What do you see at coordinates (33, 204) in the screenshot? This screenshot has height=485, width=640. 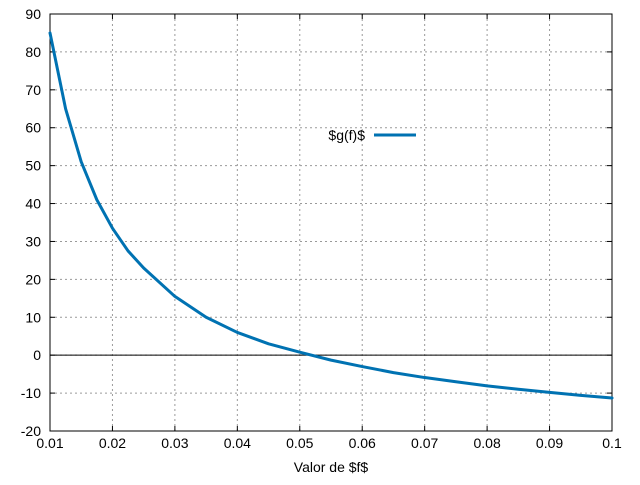 I see `y-tick-label: 40` at bounding box center [33, 204].